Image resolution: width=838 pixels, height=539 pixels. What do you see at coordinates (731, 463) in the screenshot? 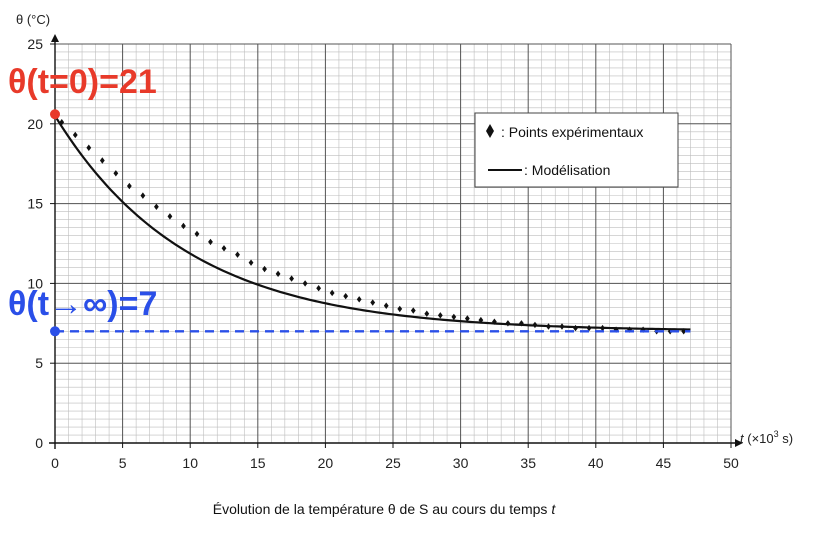
I see `x-tick-label: 50` at bounding box center [731, 463].